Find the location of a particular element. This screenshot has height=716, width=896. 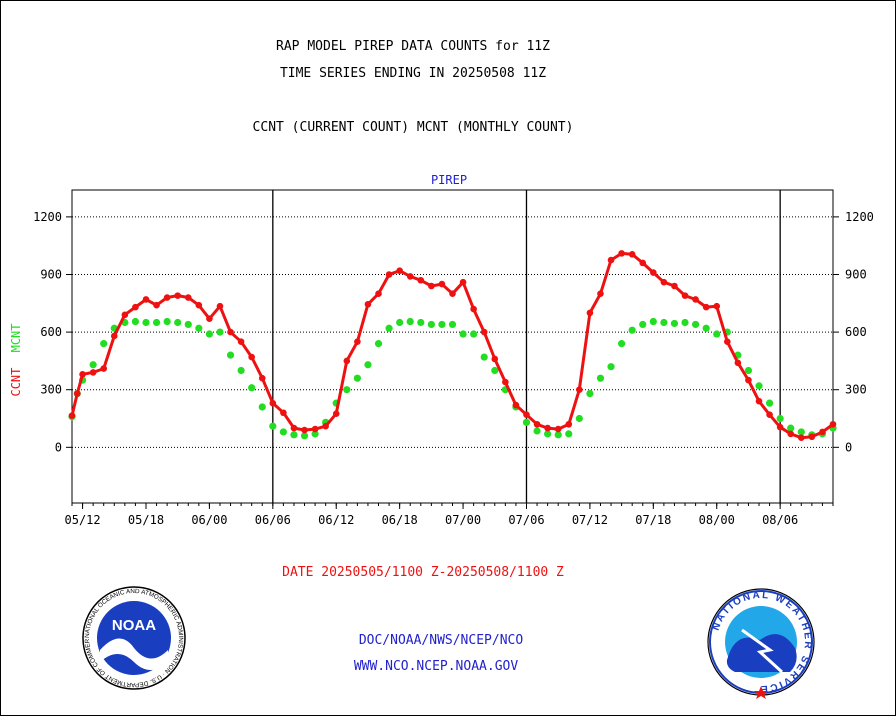

y-tick-label-left: 900 is located at coordinates (51, 274).